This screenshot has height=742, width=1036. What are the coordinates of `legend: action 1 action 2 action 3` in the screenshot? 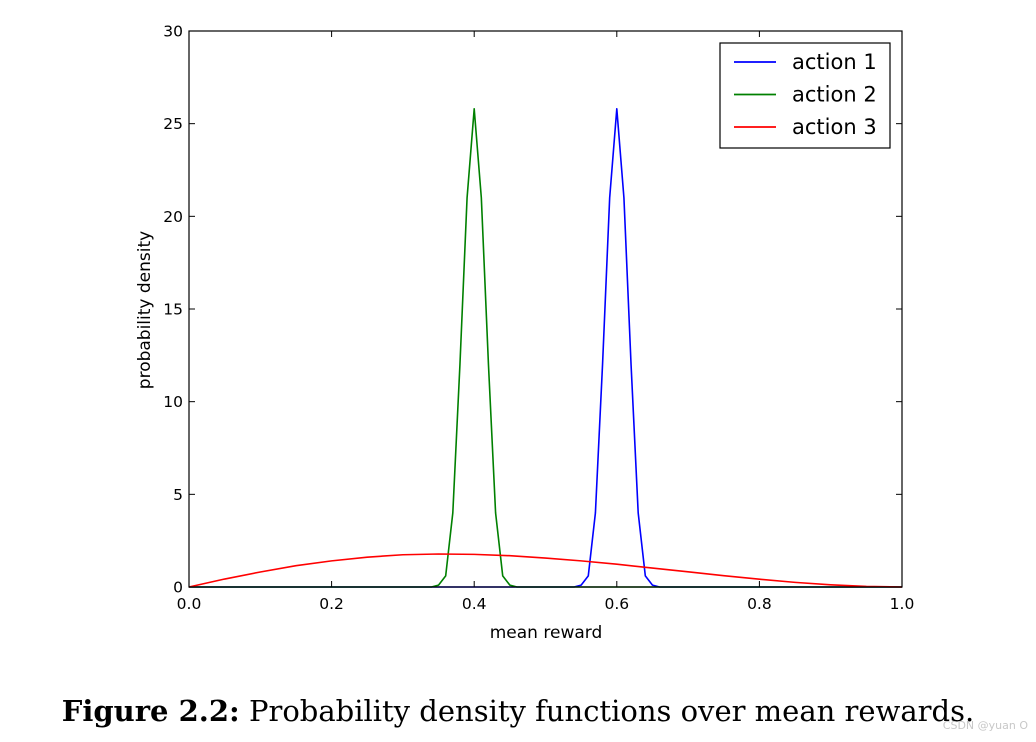 It's located at (805, 95).